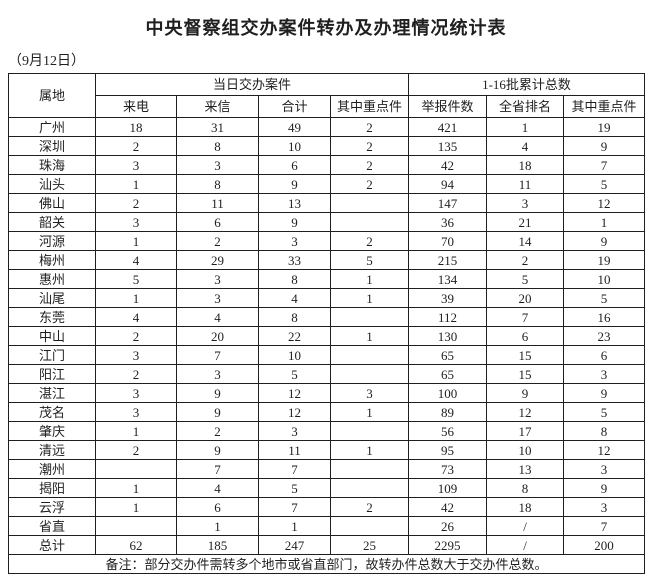 The width and height of the screenshot is (651, 582). Describe the element at coordinates (448, 545) in the screenshot. I see `value-cell: 2295` at that location.